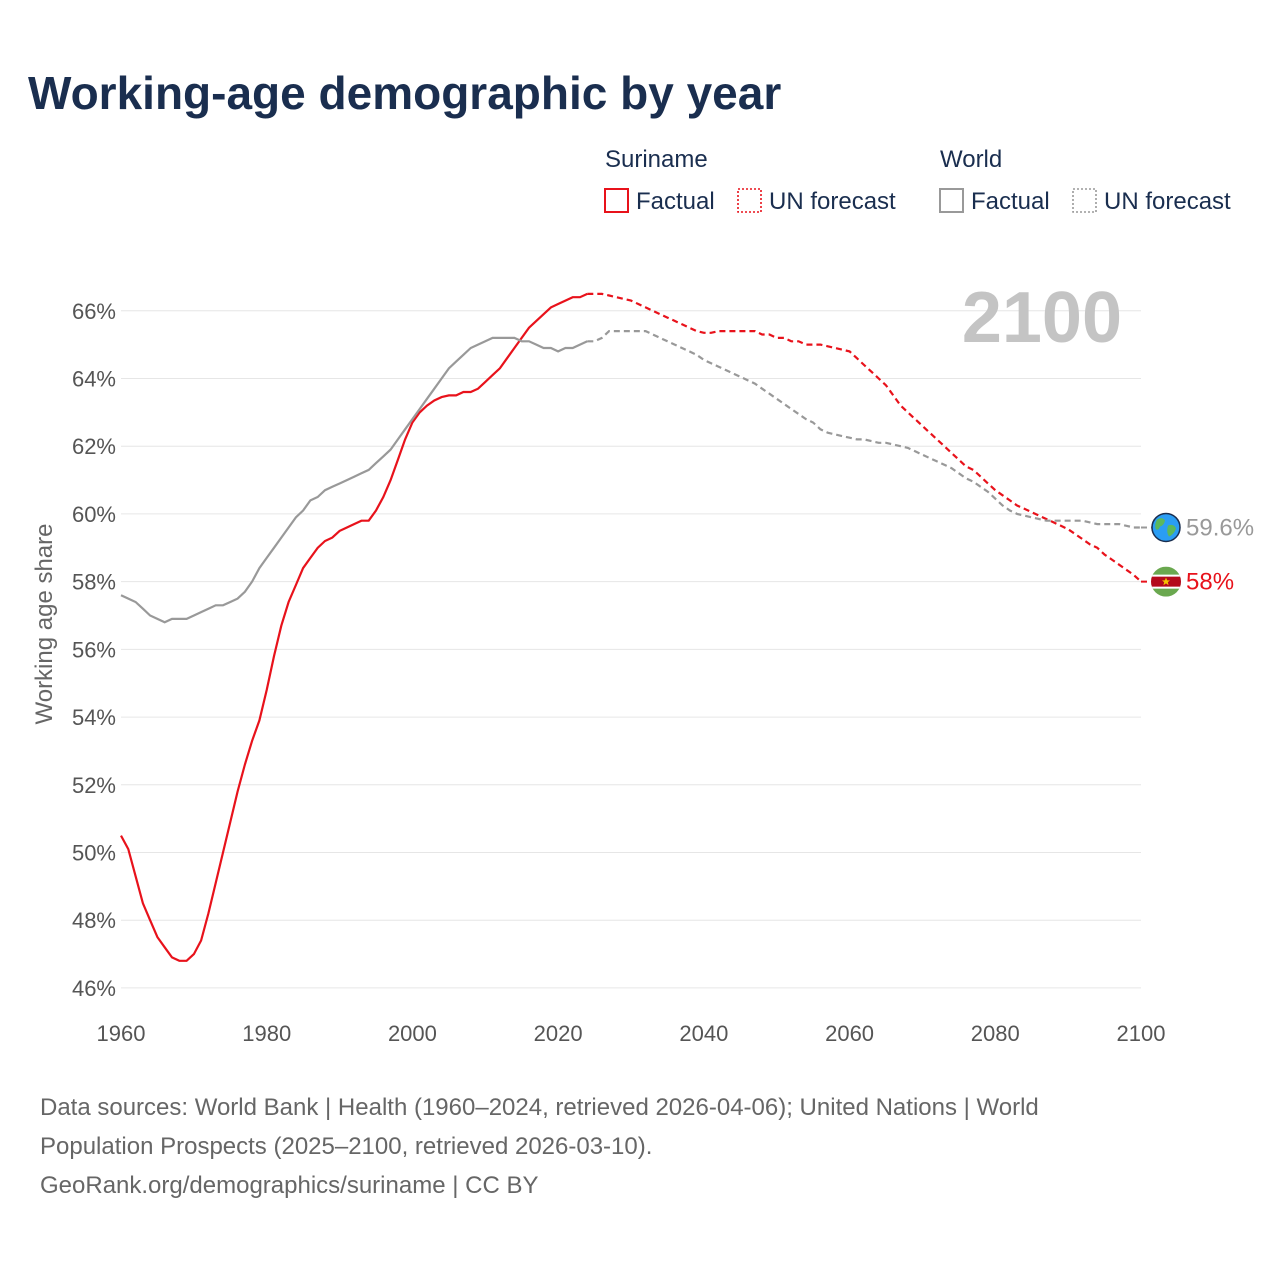 This screenshot has width=1280, height=1280. Describe the element at coordinates (94, 378) in the screenshot. I see `y-tick-label: 64%` at that location.